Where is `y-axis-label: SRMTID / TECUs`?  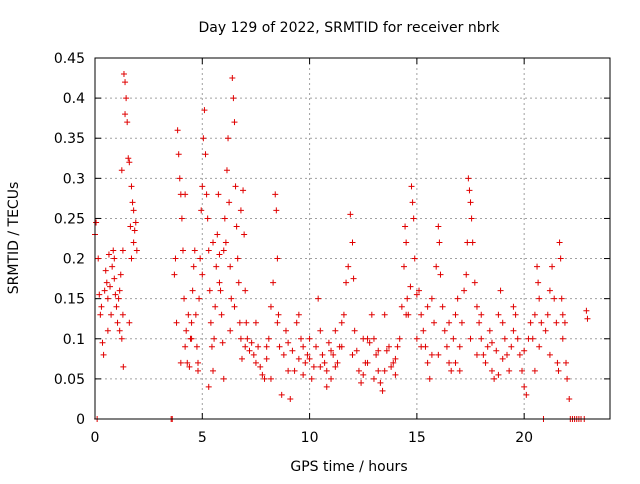 y-axis-label: SRMTID / TECUs is located at coordinates (14, 238).